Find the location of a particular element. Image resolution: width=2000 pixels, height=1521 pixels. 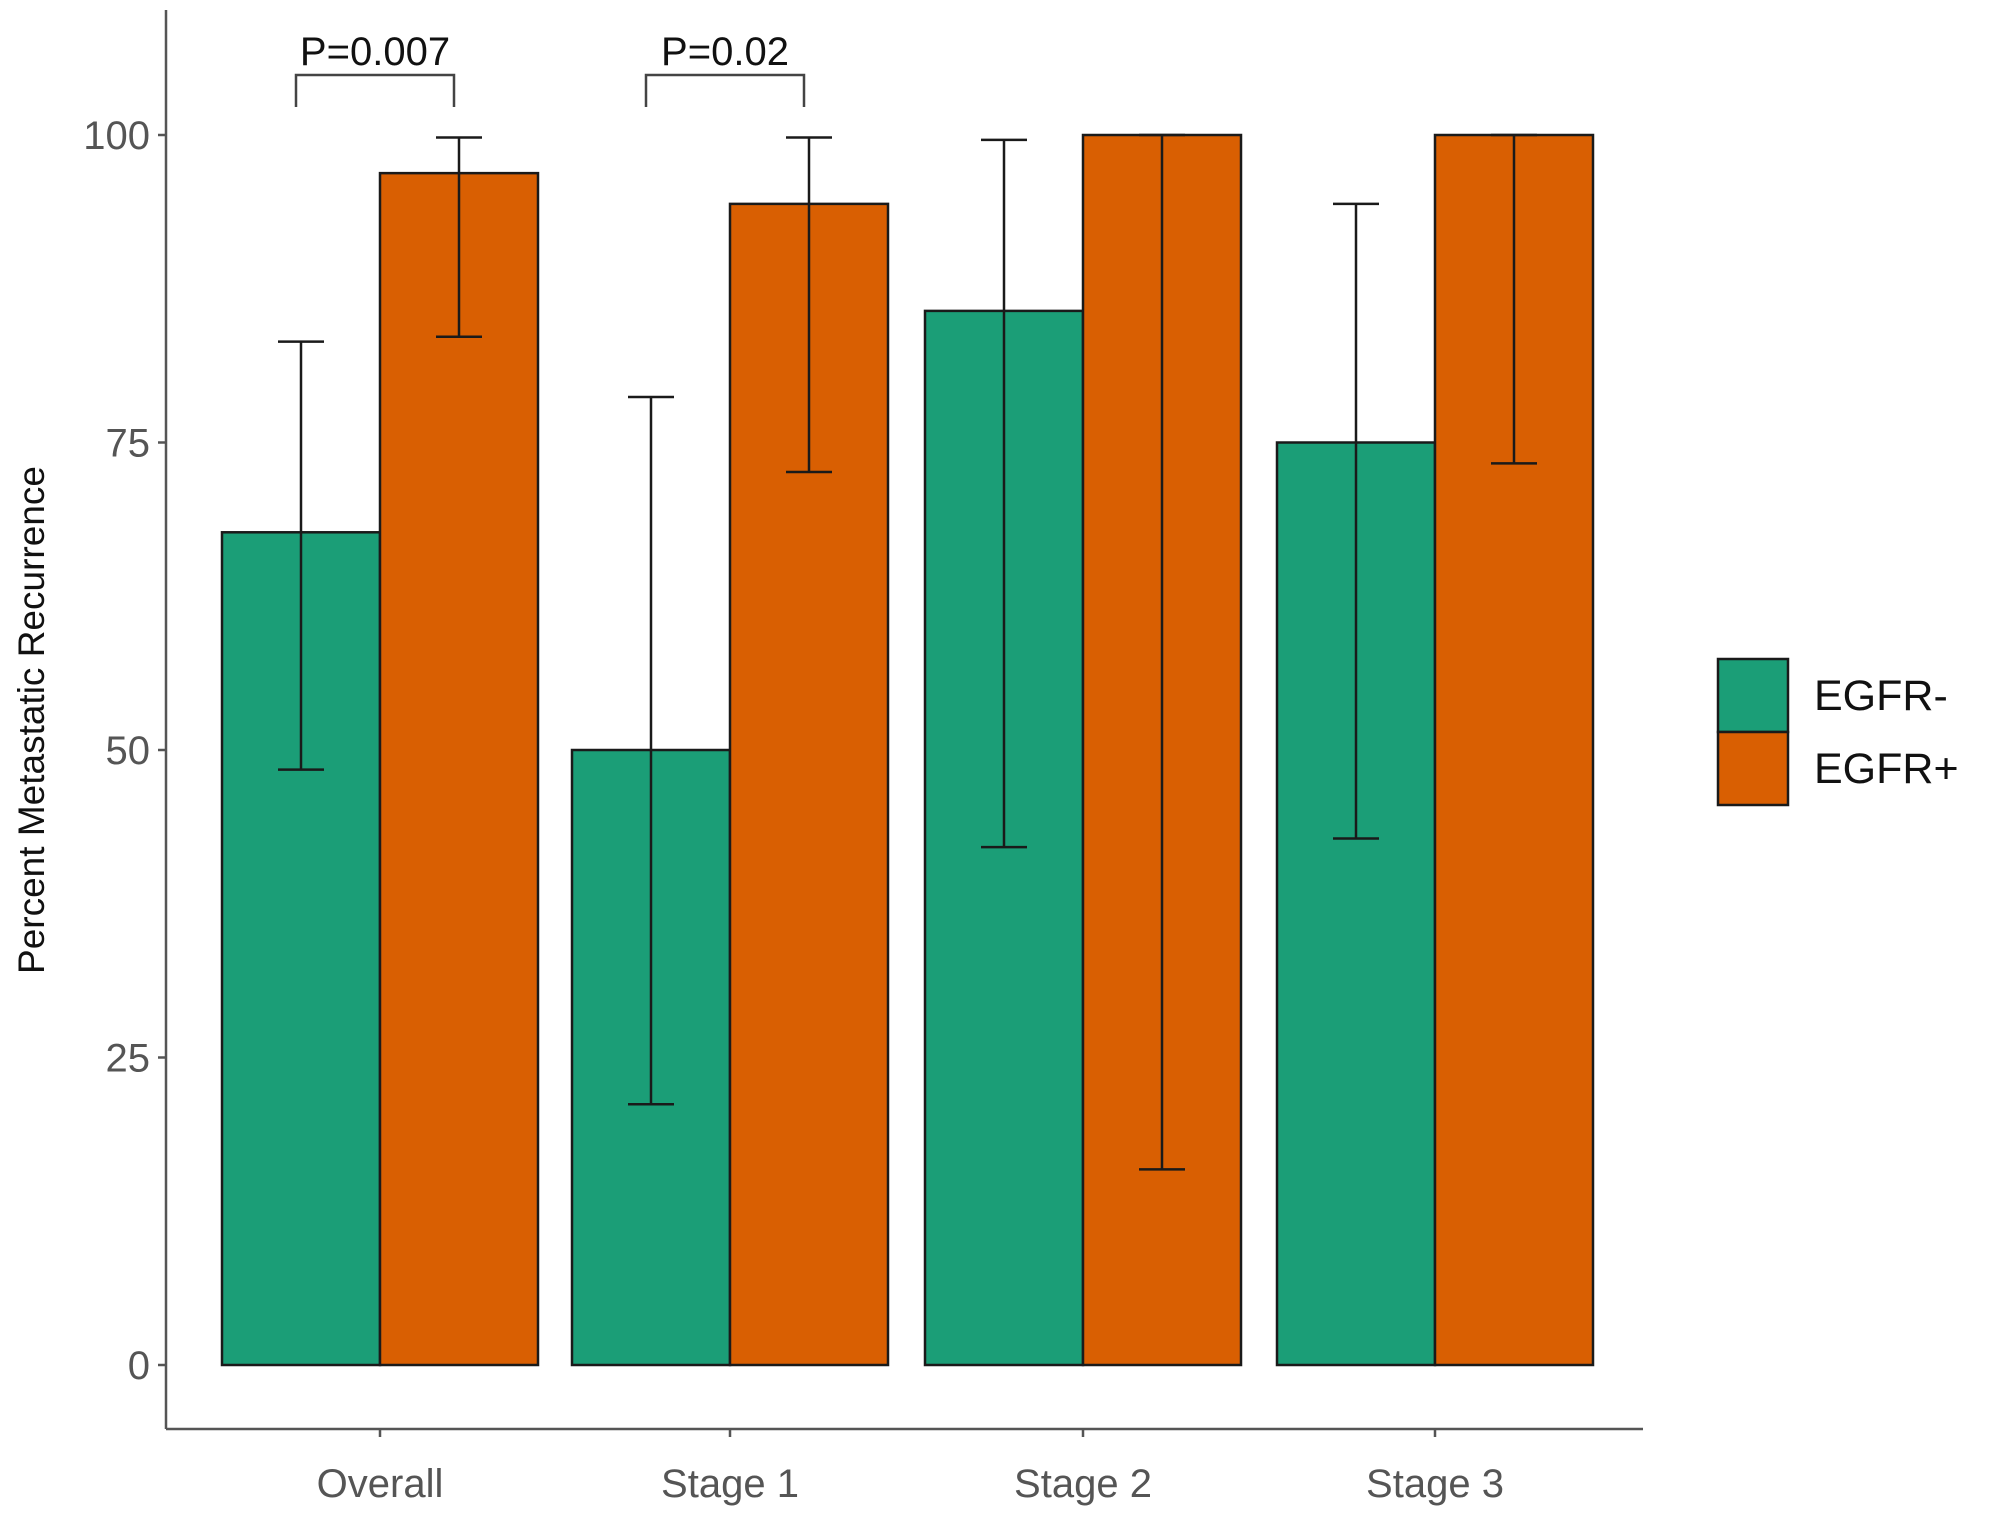

x-tick-label: Overall is located at coordinates (380, 1484).